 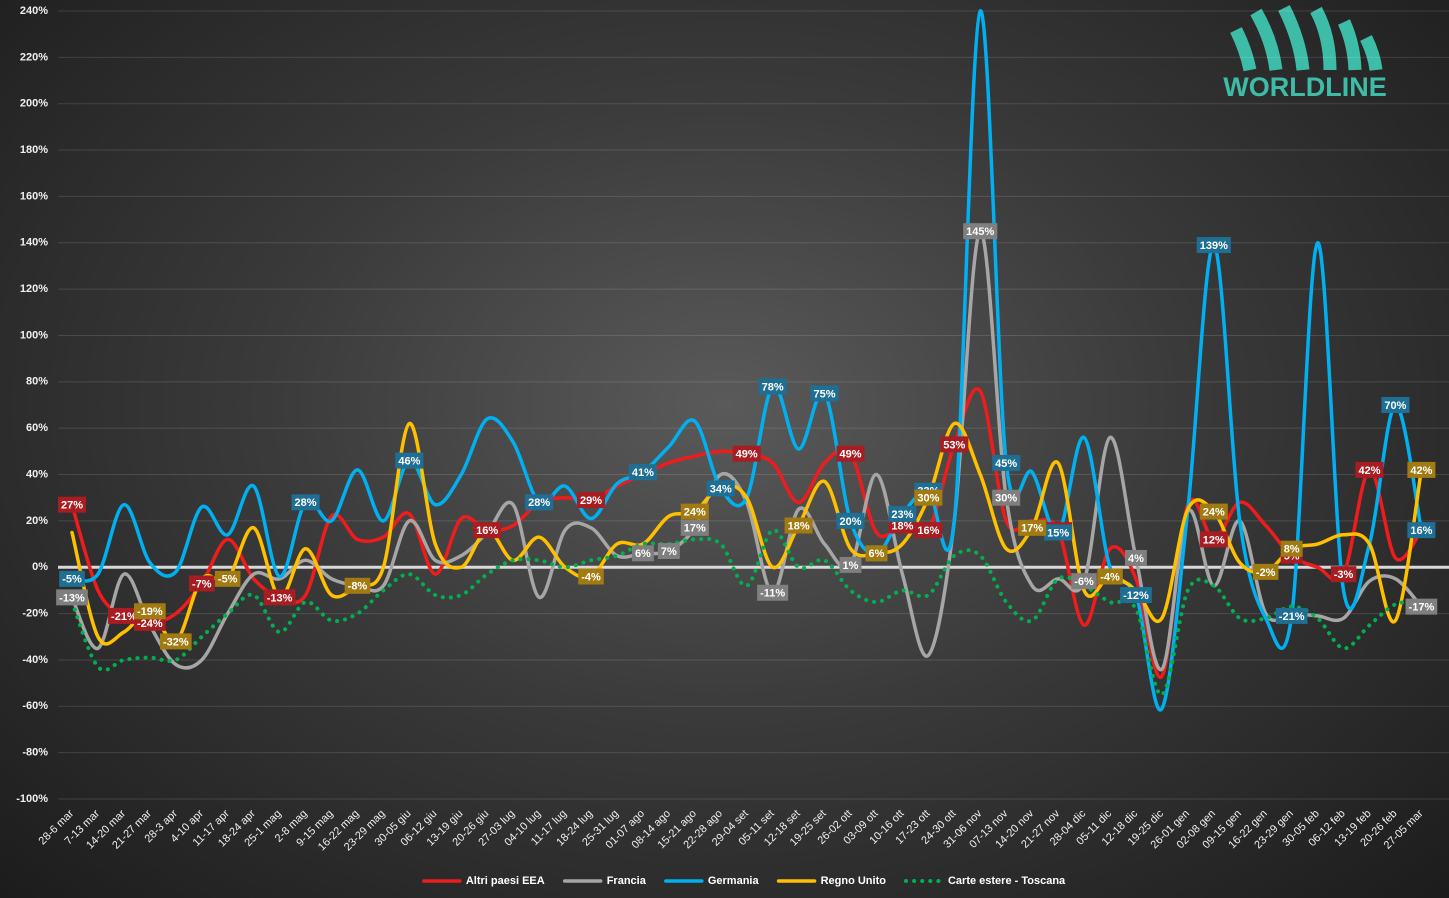 What do you see at coordinates (1304, 87) in the screenshot?
I see `logo-text: WORLDLINE` at bounding box center [1304, 87].